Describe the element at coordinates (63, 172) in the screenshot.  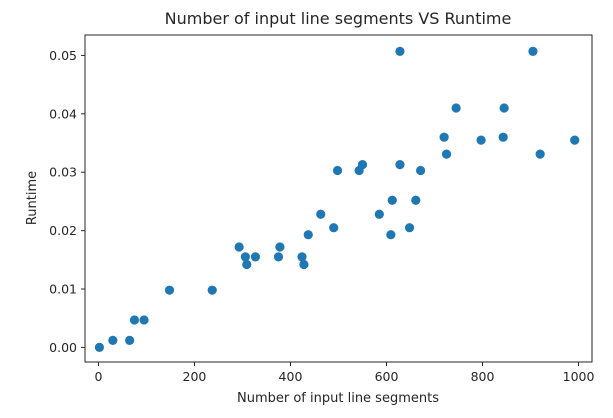
I see `y-tick-label: 0.03` at that location.